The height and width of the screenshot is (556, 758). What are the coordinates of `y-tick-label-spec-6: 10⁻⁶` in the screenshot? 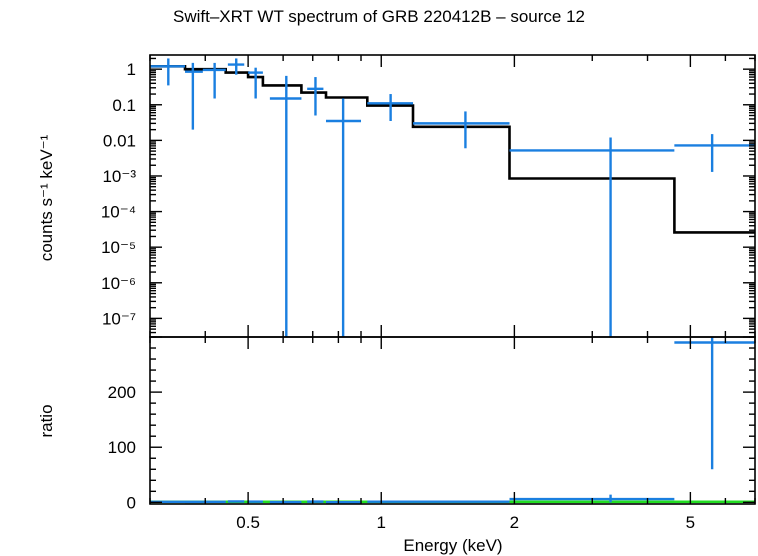 It's located at (118, 283).